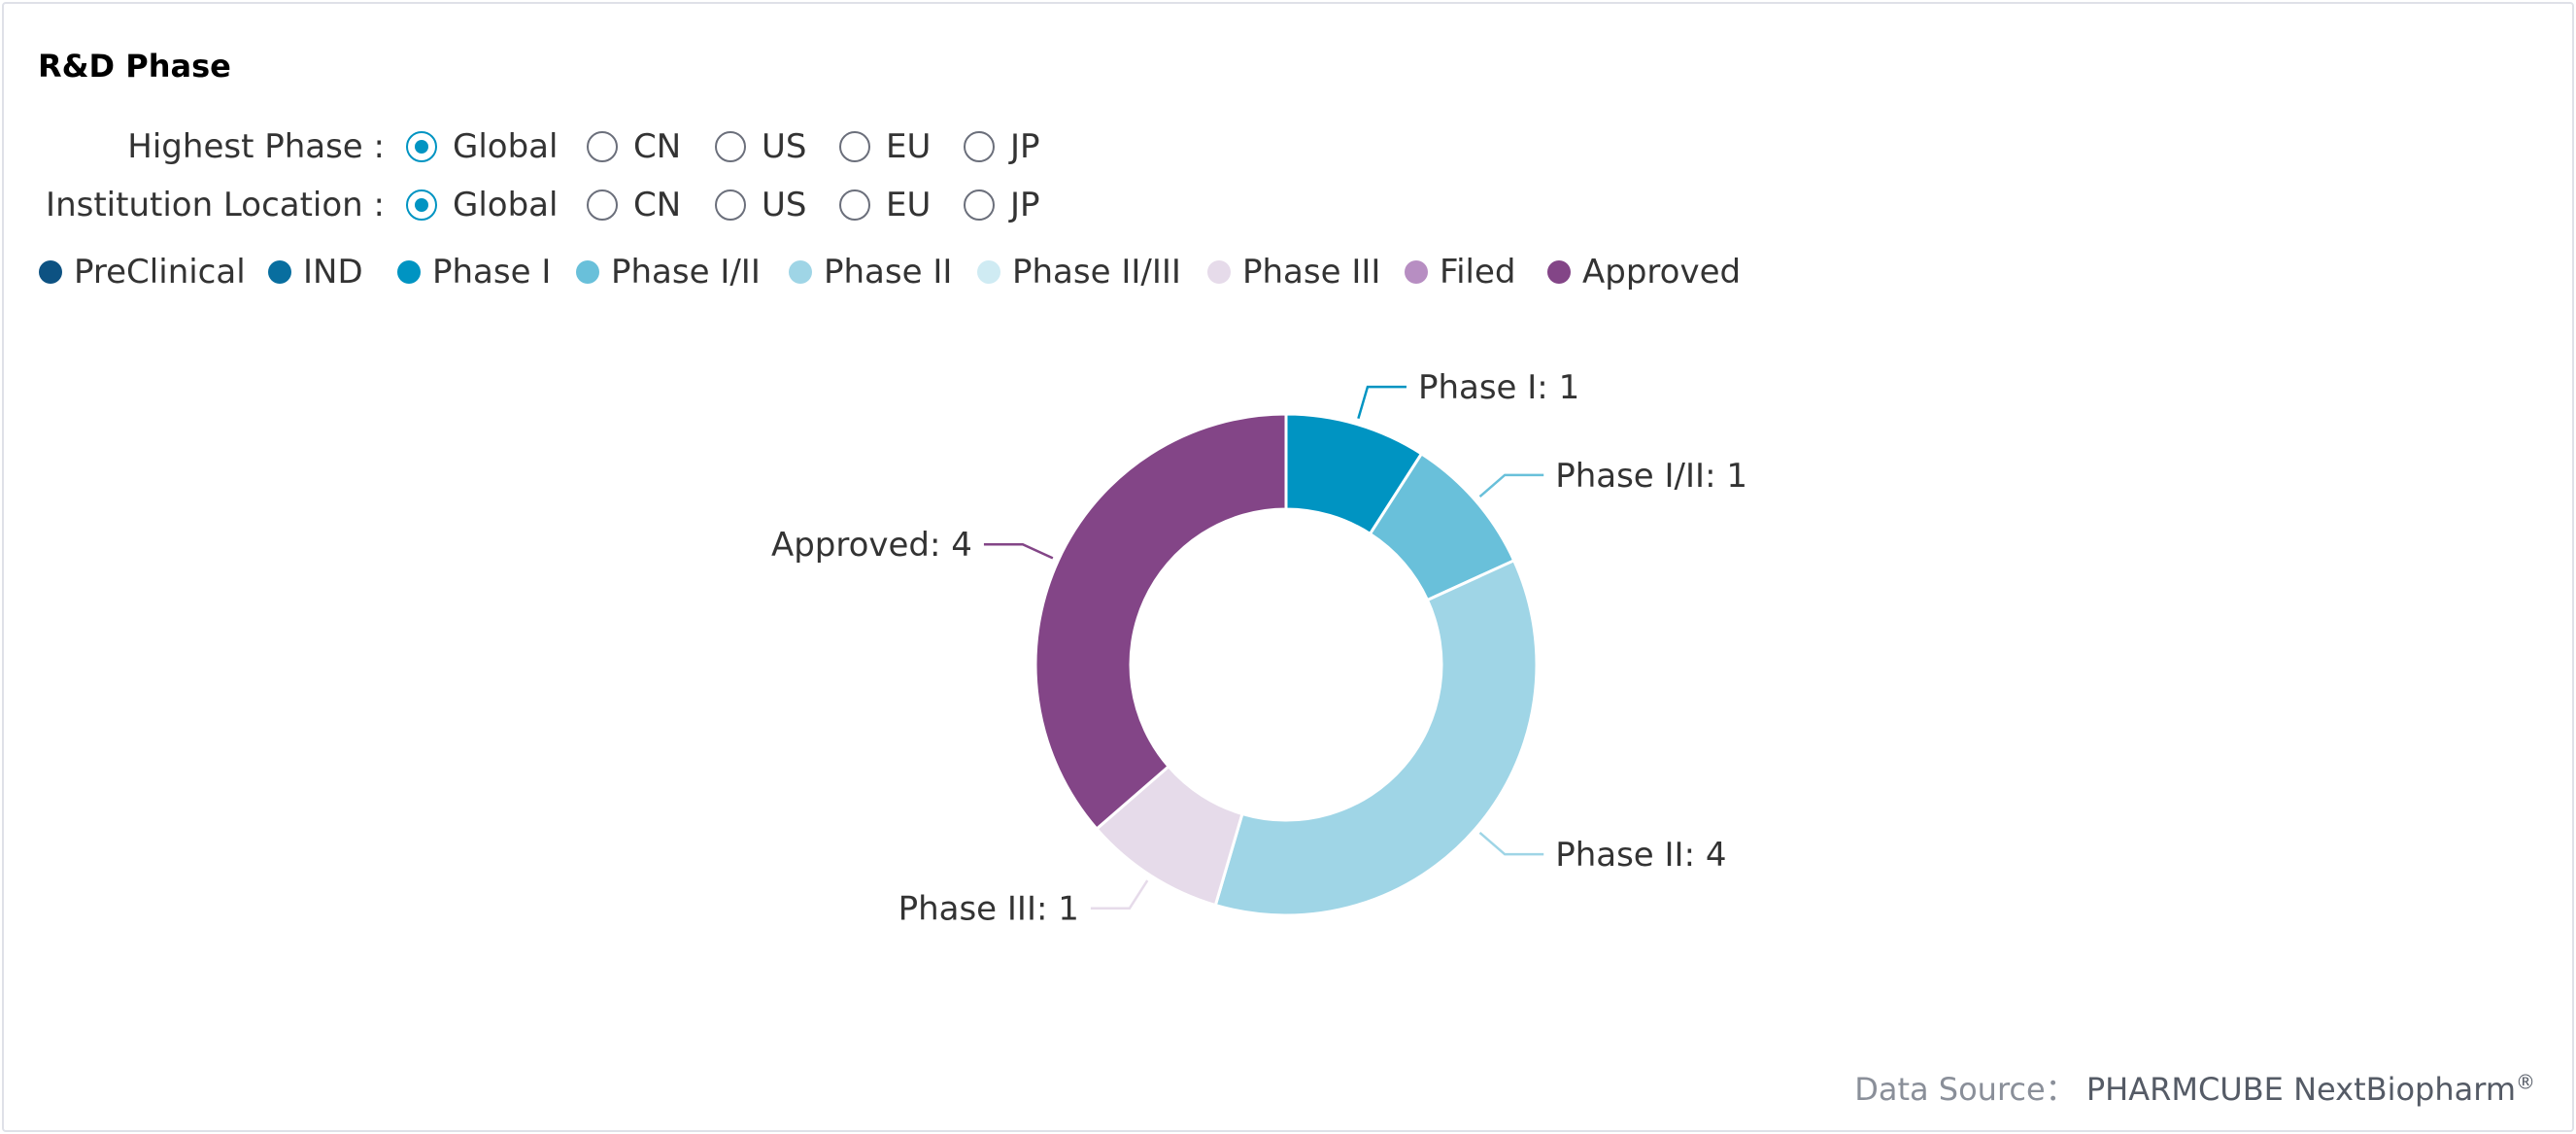 The height and width of the screenshot is (1134, 2576). Describe the element at coordinates (482, 147) in the screenshot. I see `highest-phase-radio-global: Global` at that location.